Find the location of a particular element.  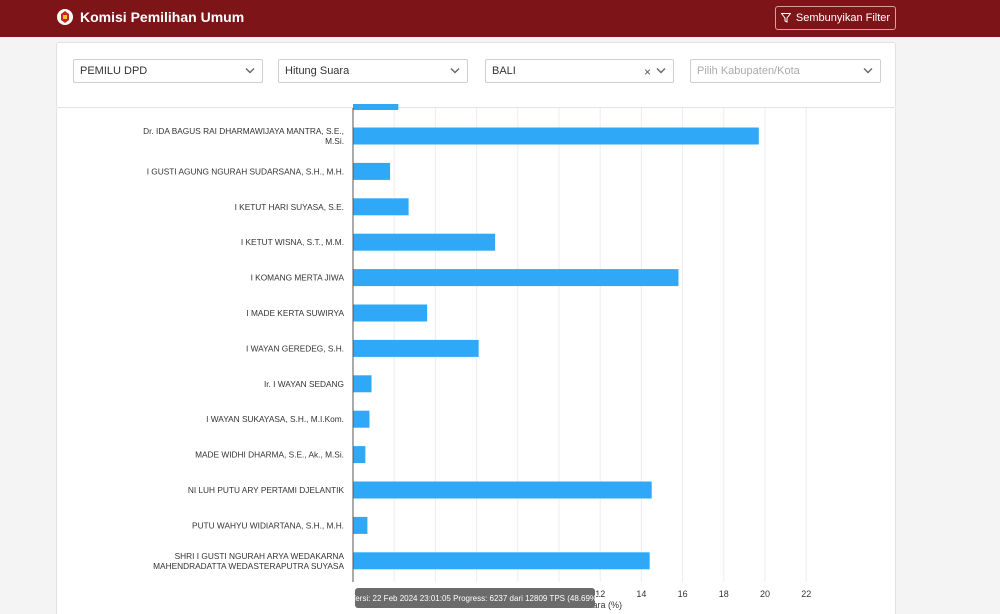

brand: Komisi Pemilihan Umum is located at coordinates (150, 17).